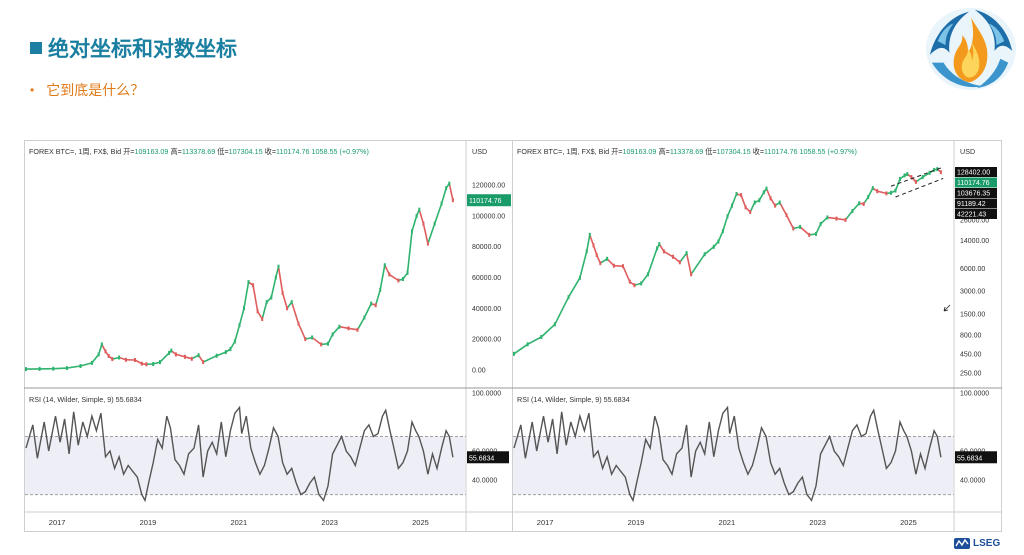 This screenshot has width=1024, height=555. I want to click on x-tick-label: 2025, so click(908, 522).